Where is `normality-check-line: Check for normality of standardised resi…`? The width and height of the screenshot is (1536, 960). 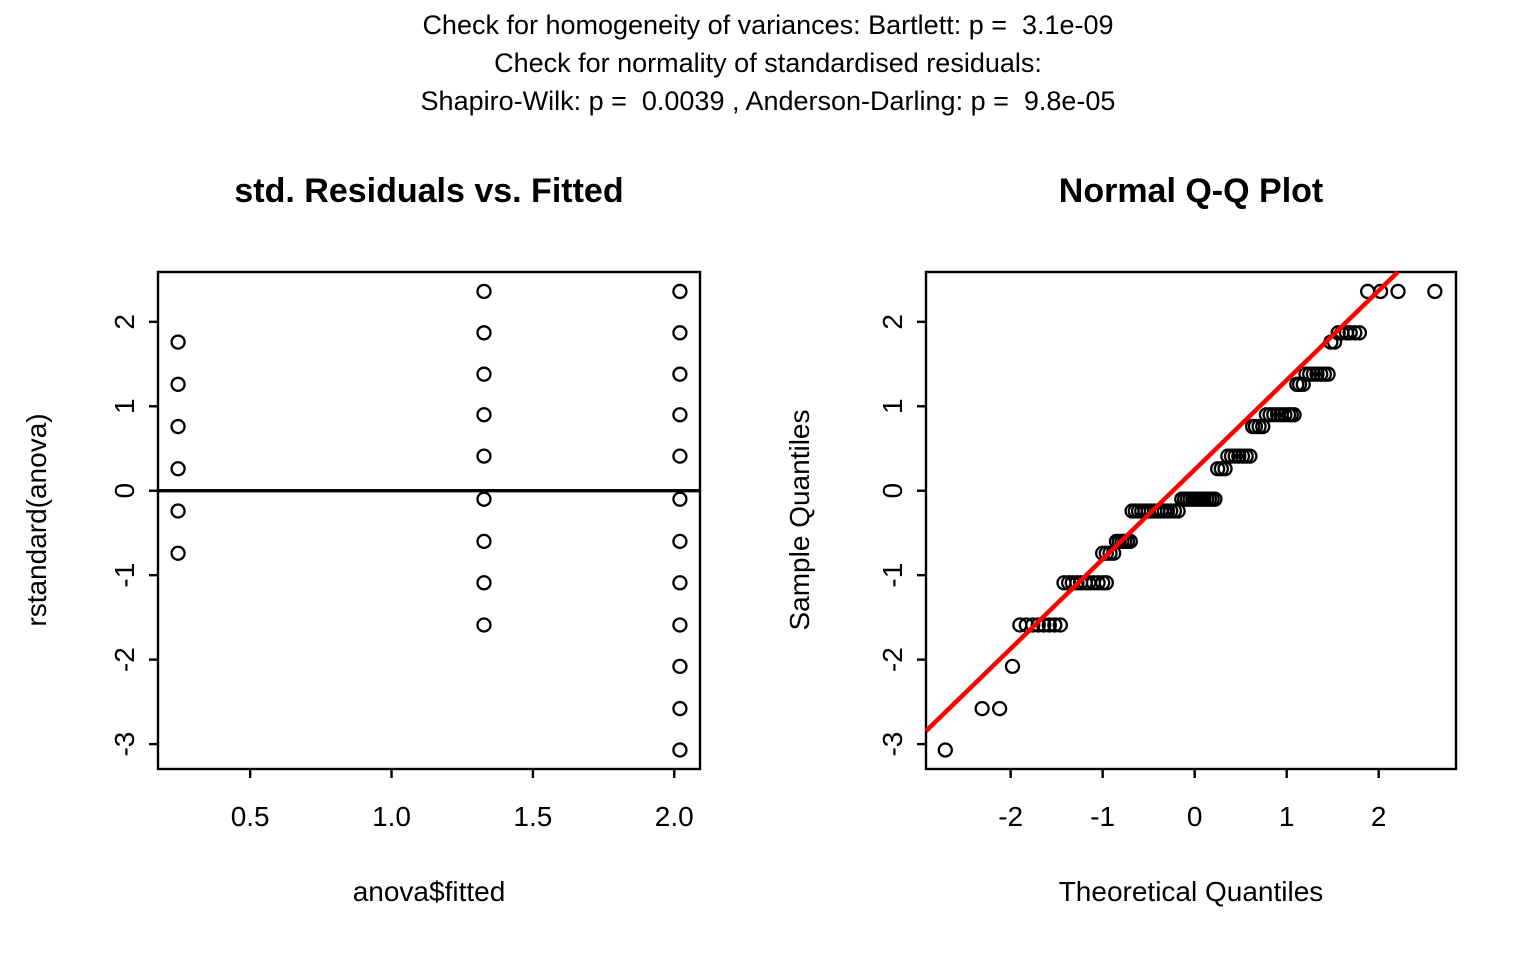 normality-check-line: Check for normality of standardised resi… is located at coordinates (768, 63).